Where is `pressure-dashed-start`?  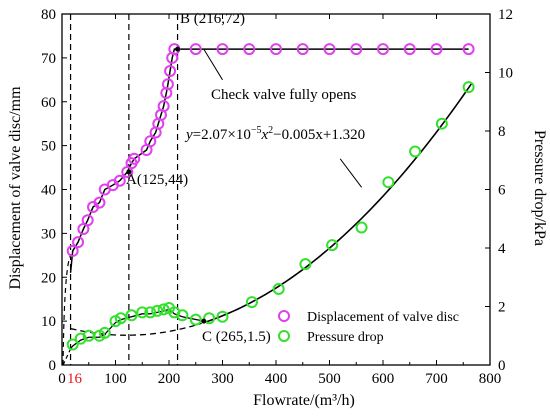
pressure-dashed-start is located at coordinates (67, 357).